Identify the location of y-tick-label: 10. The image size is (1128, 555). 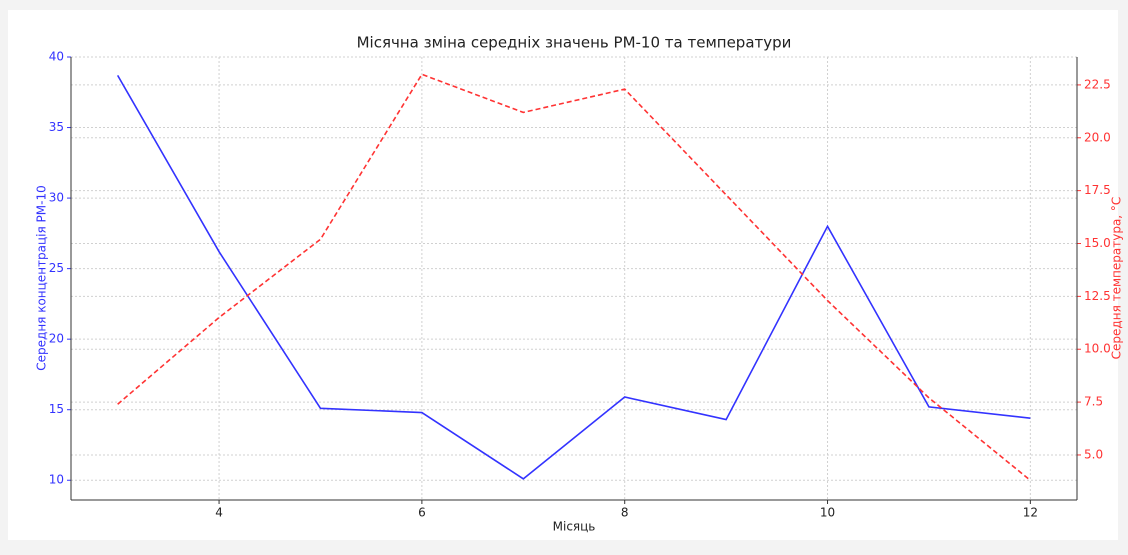
(56, 480).